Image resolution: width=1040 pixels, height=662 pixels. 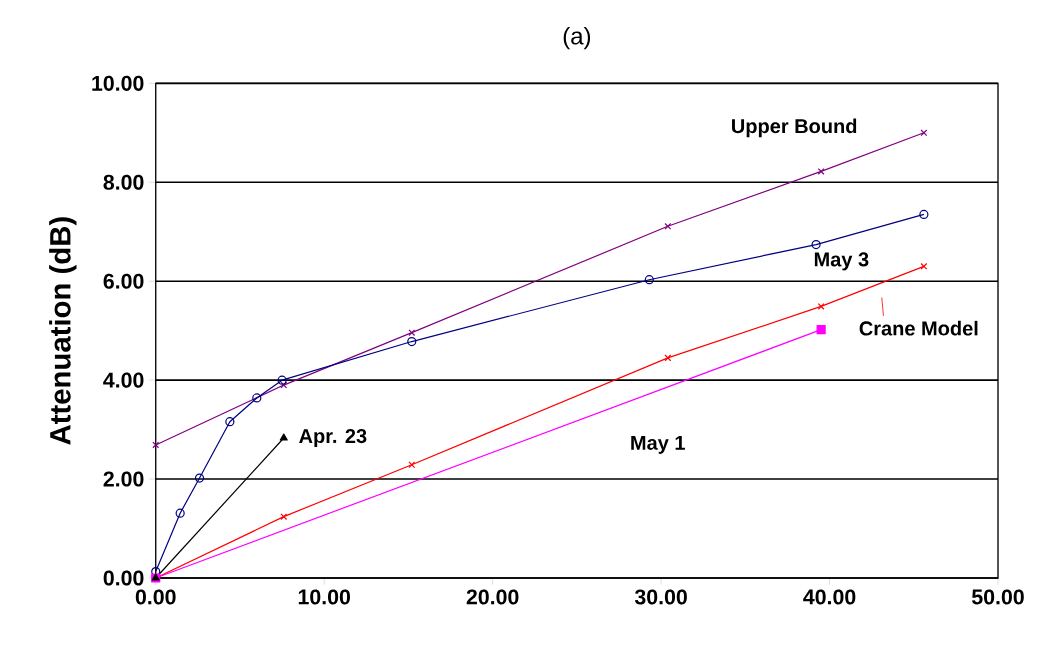 What do you see at coordinates (123, 182) in the screenshot?
I see `y-tick-label: 8.00` at bounding box center [123, 182].